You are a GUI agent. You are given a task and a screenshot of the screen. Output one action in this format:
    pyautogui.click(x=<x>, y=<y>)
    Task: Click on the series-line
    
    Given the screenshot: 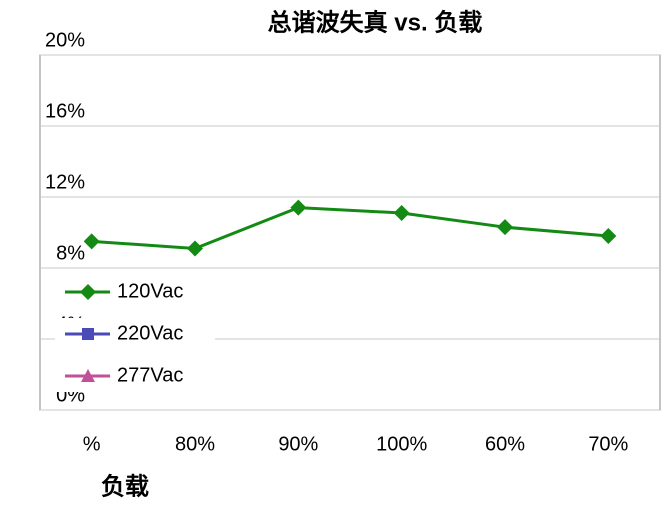 What is the action you would take?
    pyautogui.click(x=350, y=228)
    